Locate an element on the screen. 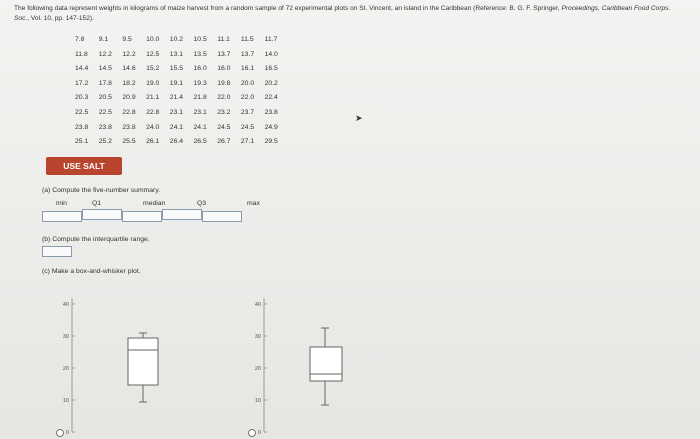 This screenshot has width=700, height=439. table-cell: 26.7 is located at coordinates (224, 142).